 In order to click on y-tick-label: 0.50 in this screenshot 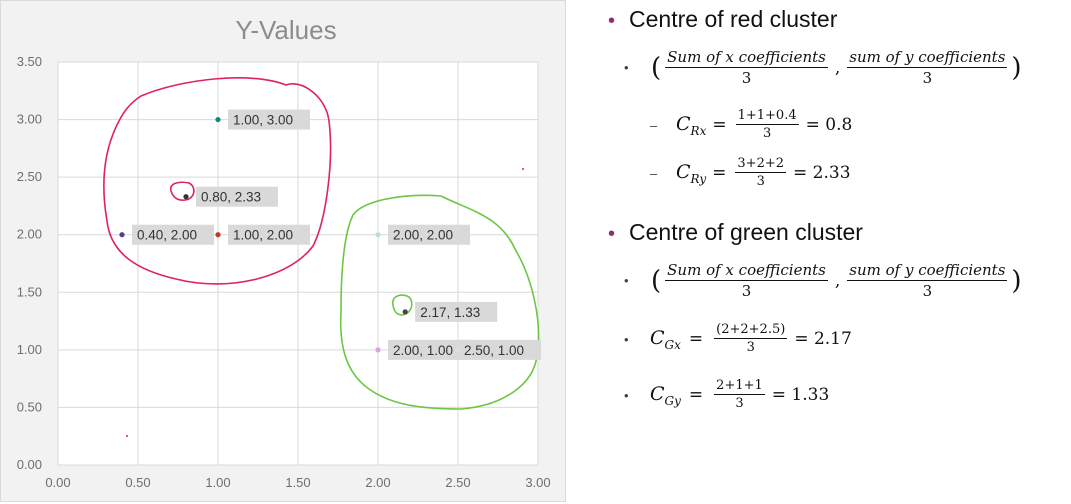, I will do `click(29, 406)`.